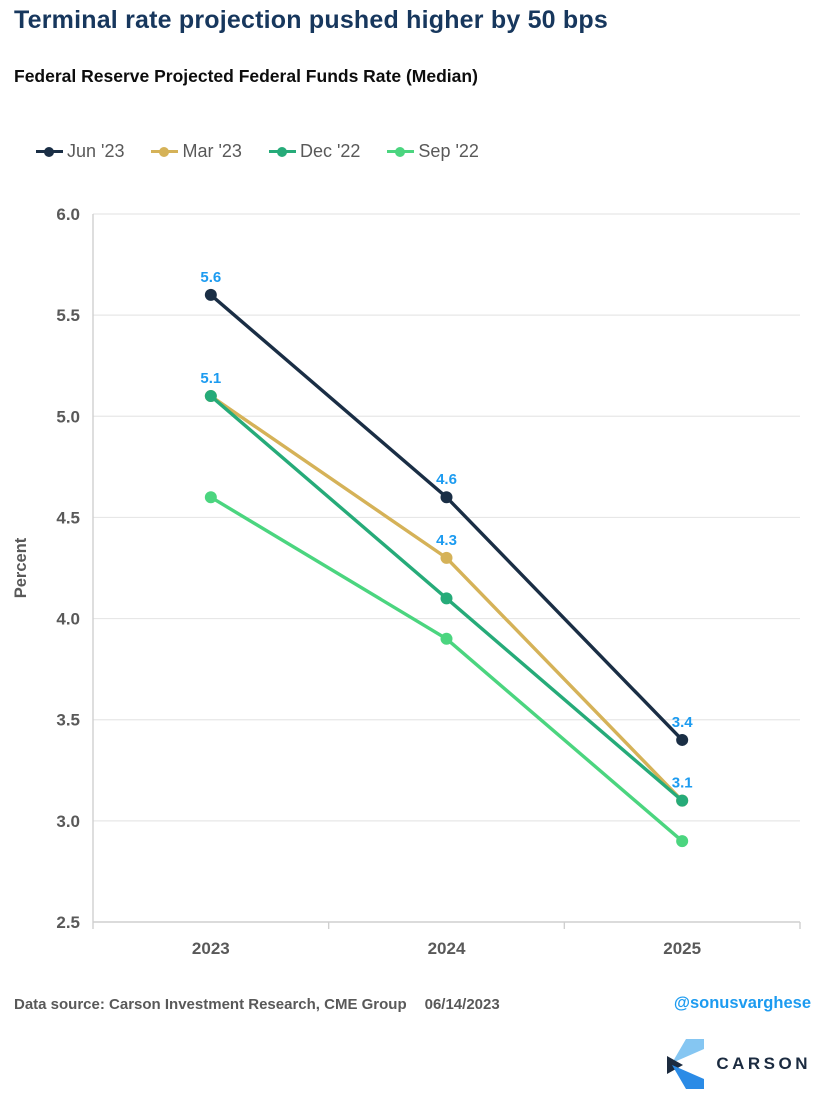 The height and width of the screenshot is (1100, 825). I want to click on x-tick-label: 2023, so click(211, 948).